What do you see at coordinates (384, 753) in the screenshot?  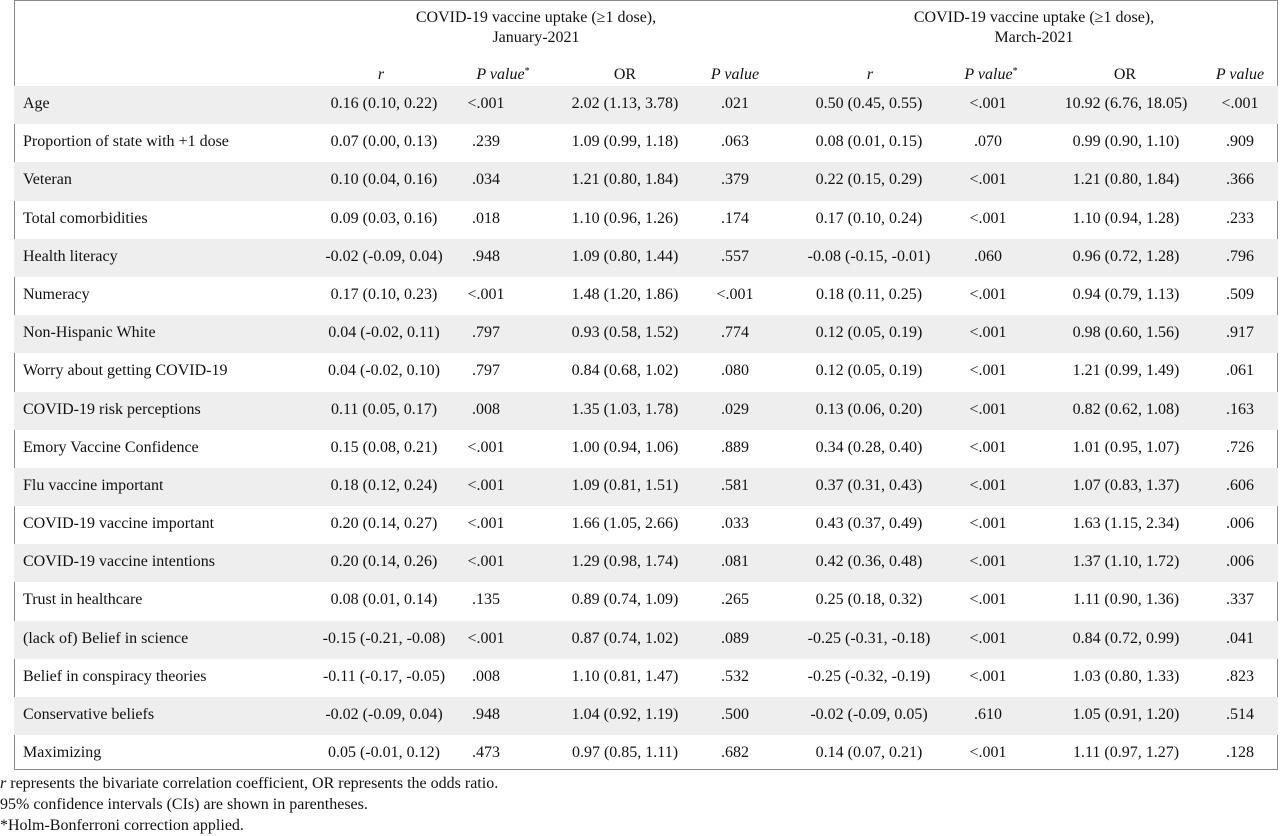 I see `cell-jan-r: 0.05 (-0.01, 0.12)` at bounding box center [384, 753].